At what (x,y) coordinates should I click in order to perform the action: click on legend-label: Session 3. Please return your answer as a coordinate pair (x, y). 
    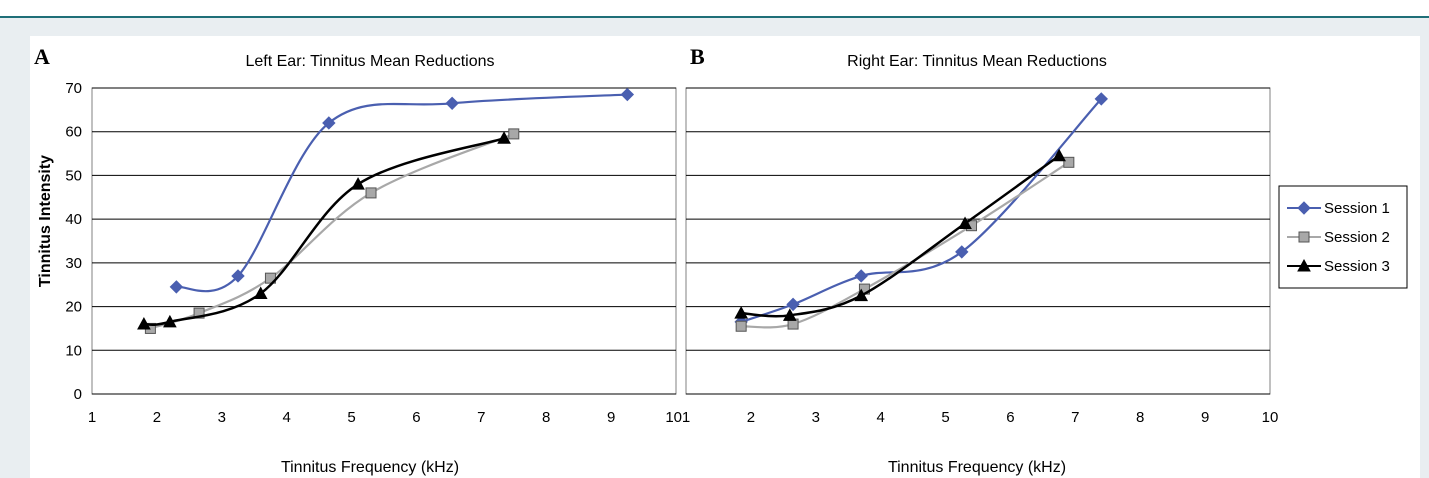
    Looking at the image, I should click on (1357, 266).